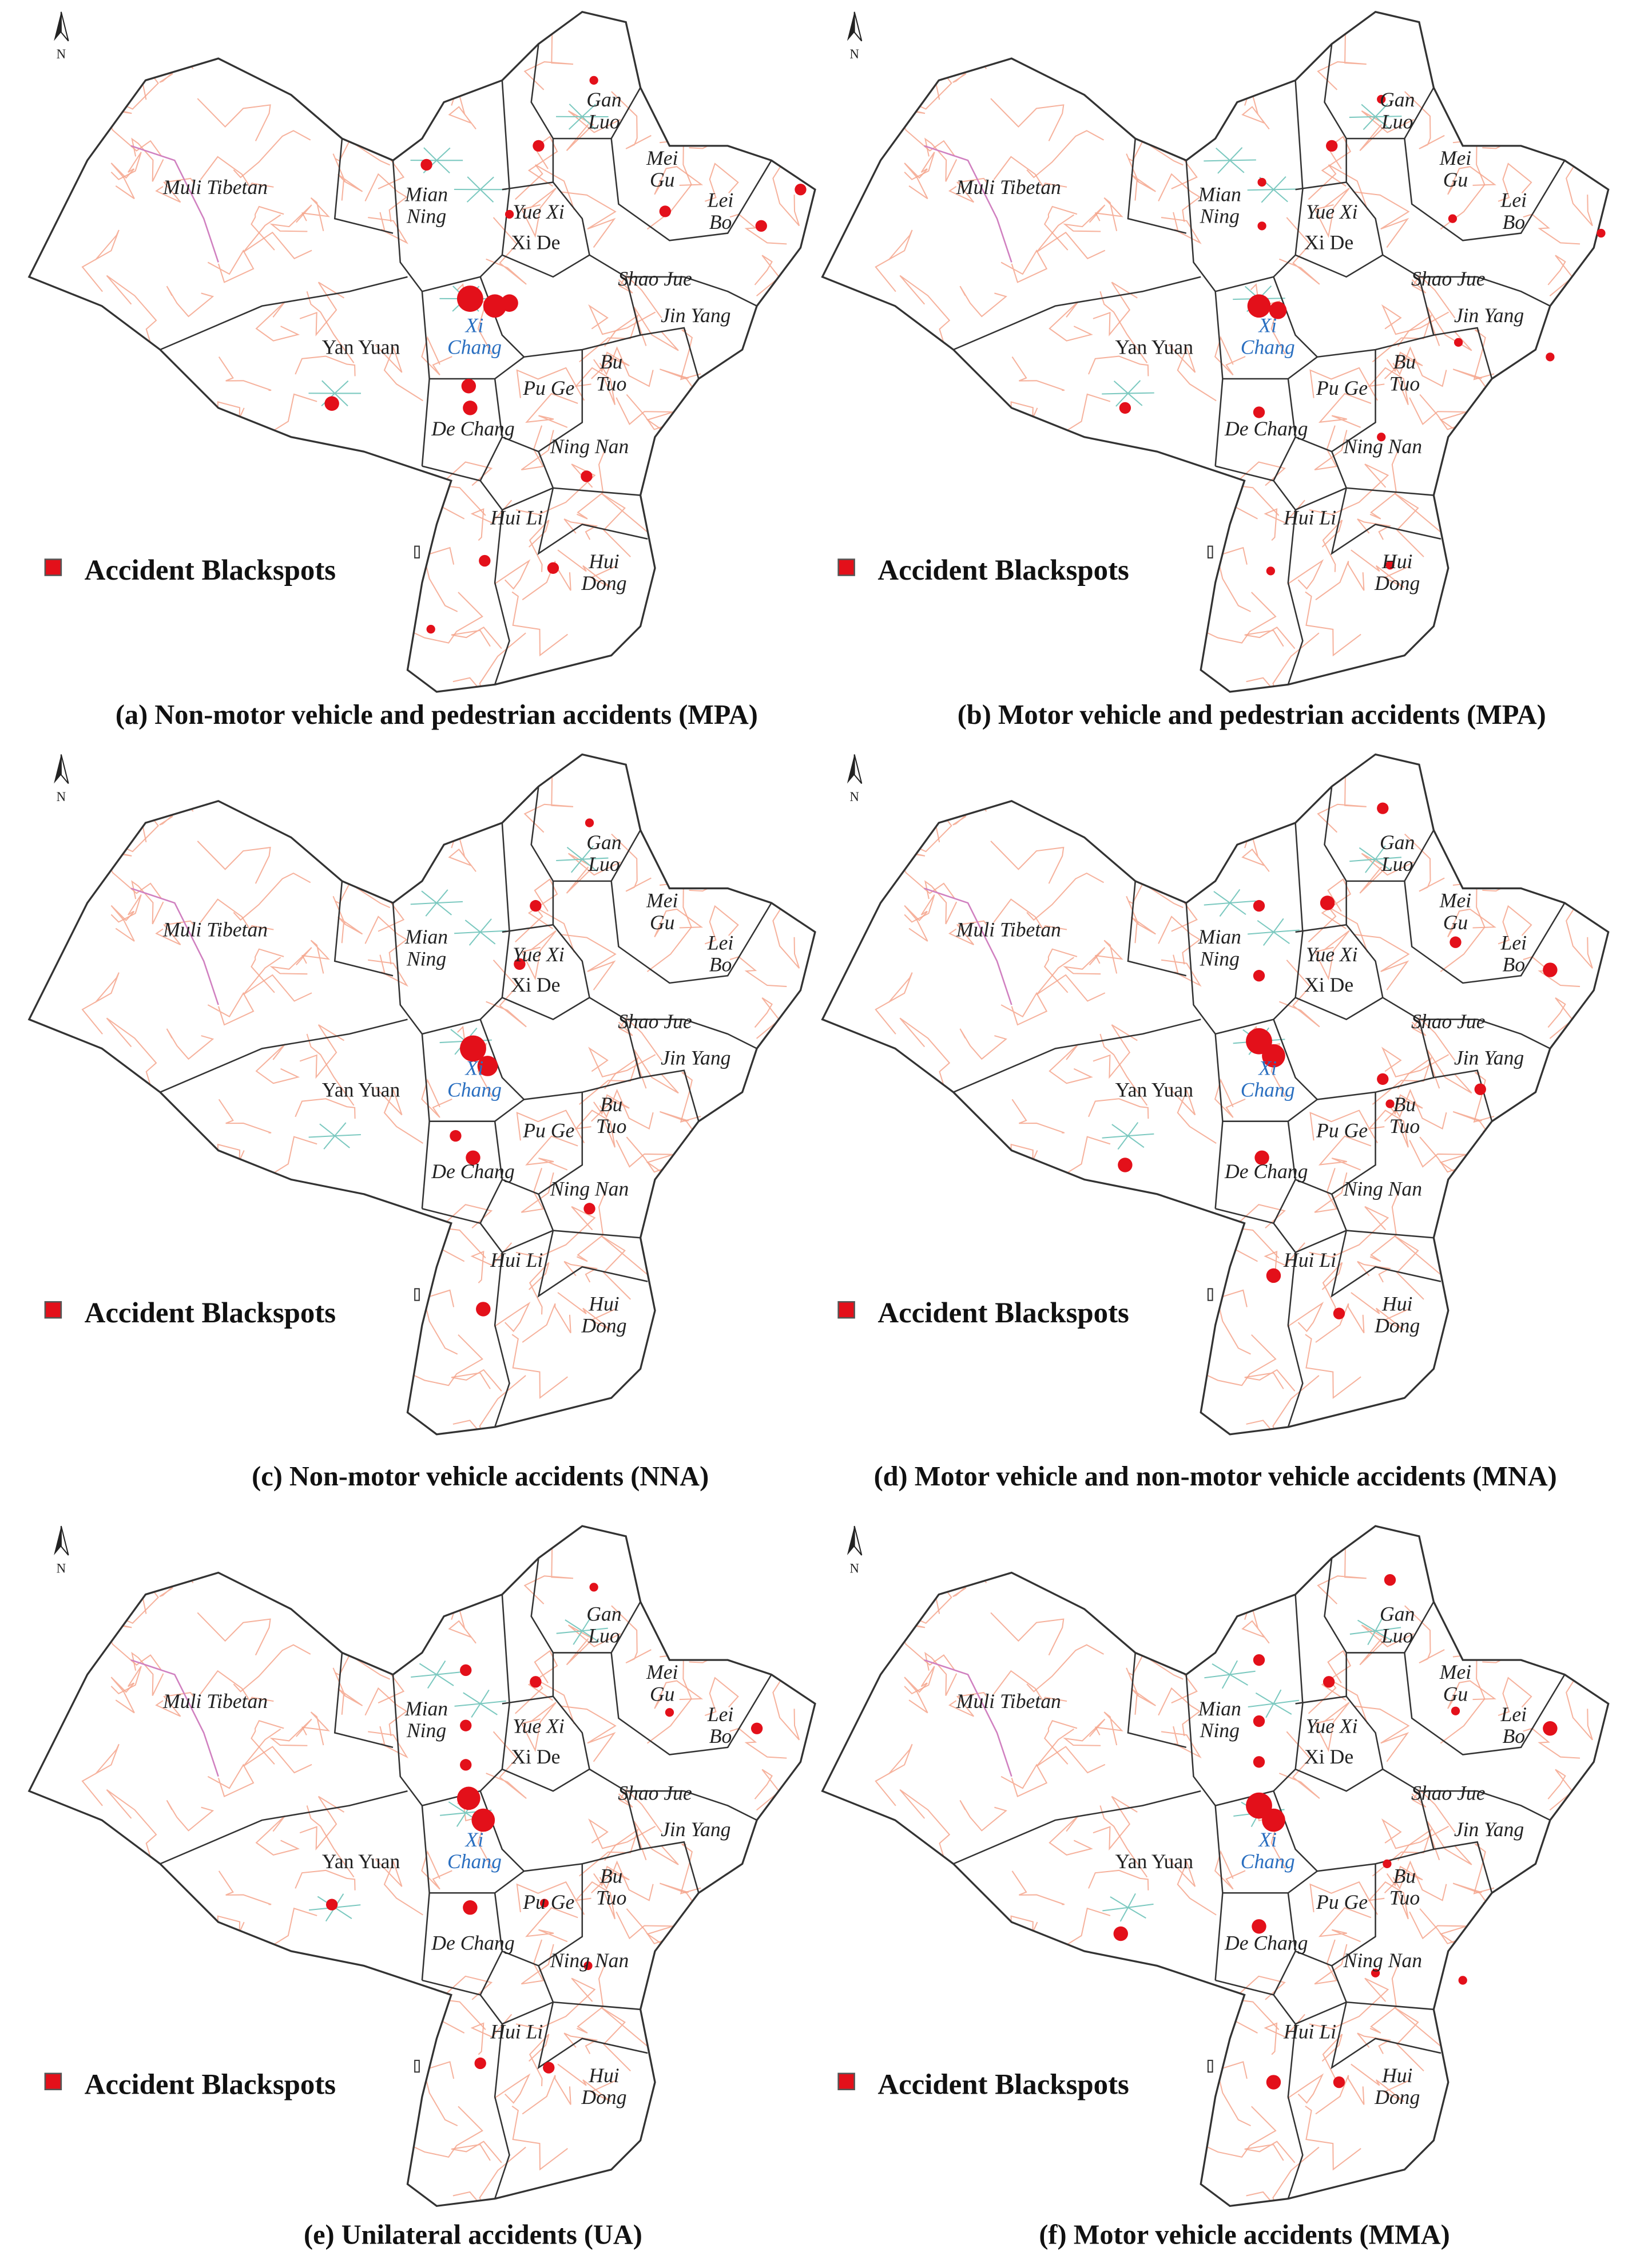 Image resolution: width=1652 pixels, height=2263 pixels. I want to click on island, so click(417, 551).